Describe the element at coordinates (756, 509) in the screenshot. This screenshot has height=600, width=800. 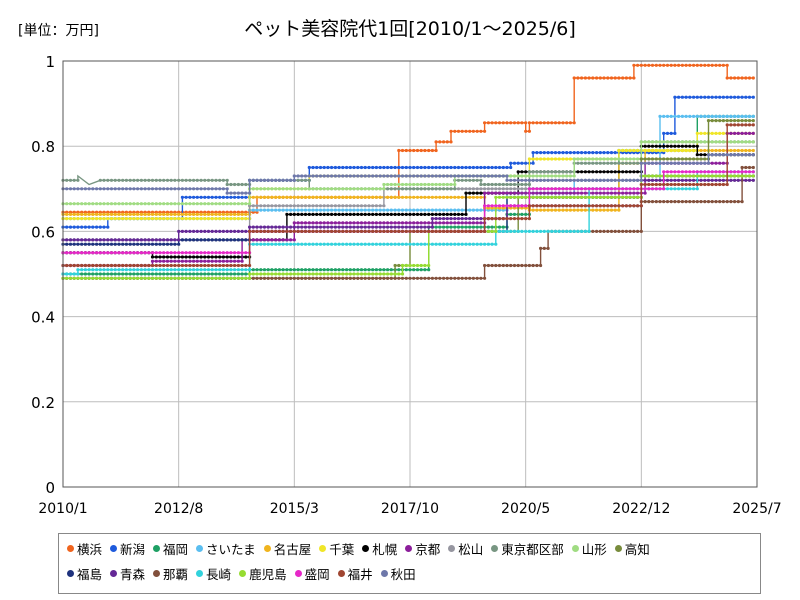
I see `x-tick-label: 2025/7` at that location.